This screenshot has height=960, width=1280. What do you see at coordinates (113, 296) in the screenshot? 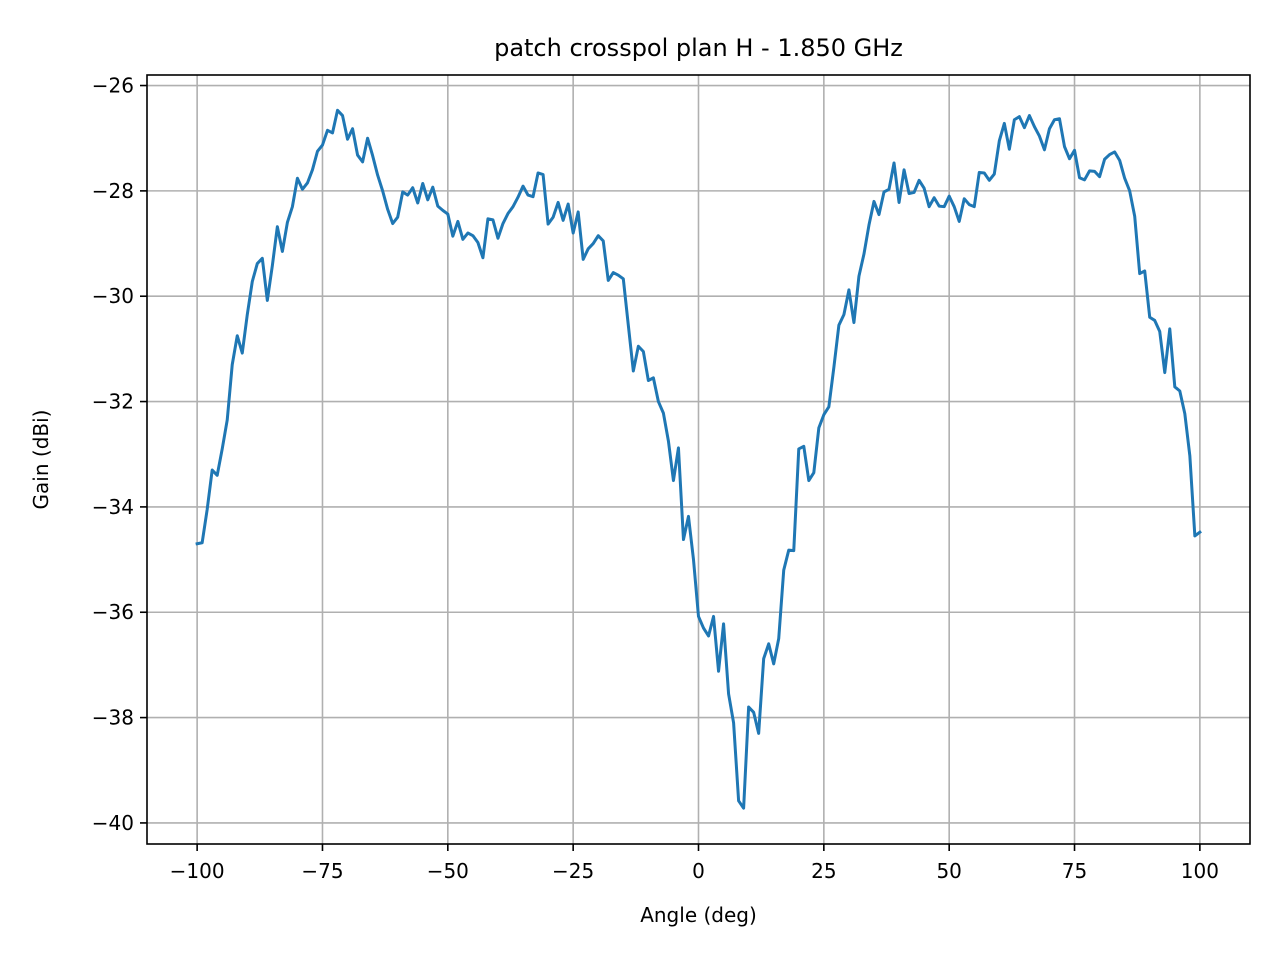
I see `y-tick-label: −30` at bounding box center [113, 296].